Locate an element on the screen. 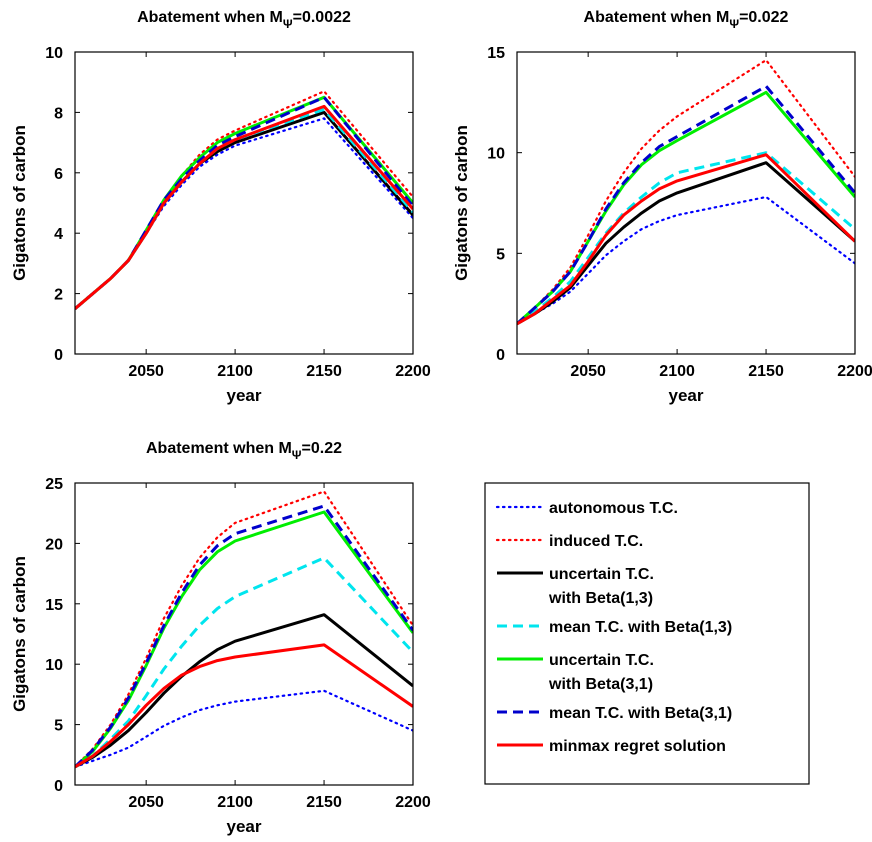 Image resolution: width=872 pixels, height=842 pixels. legend-label: with Beta(1,3) is located at coordinates (600, 598).